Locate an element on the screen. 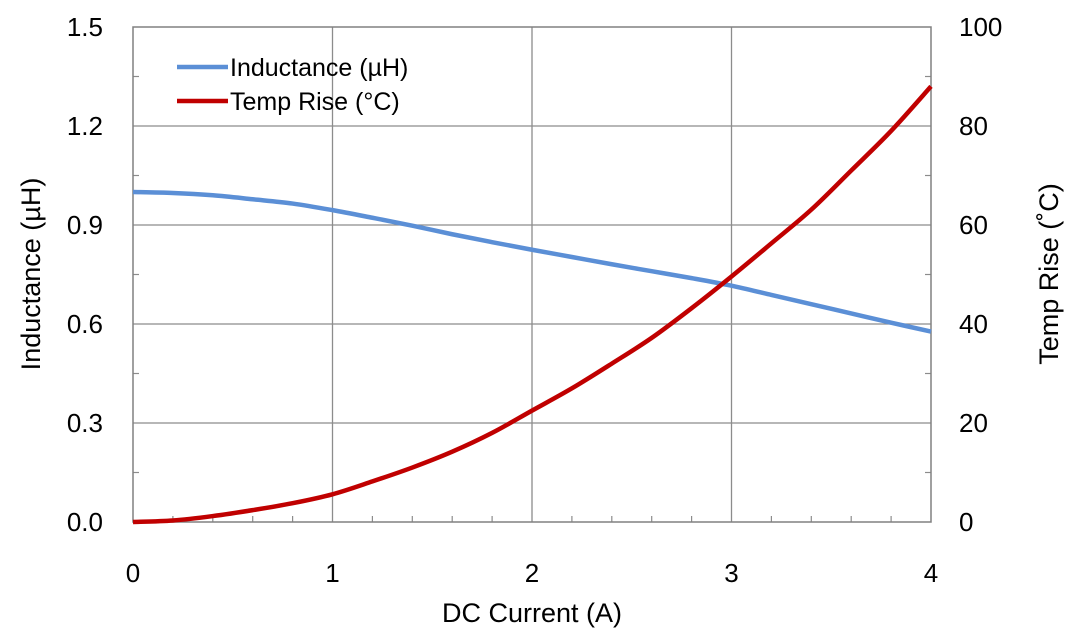 This screenshot has width=1076, height=639. legend-label-temp-rise: Temp Rise (°C) is located at coordinates (315, 102).